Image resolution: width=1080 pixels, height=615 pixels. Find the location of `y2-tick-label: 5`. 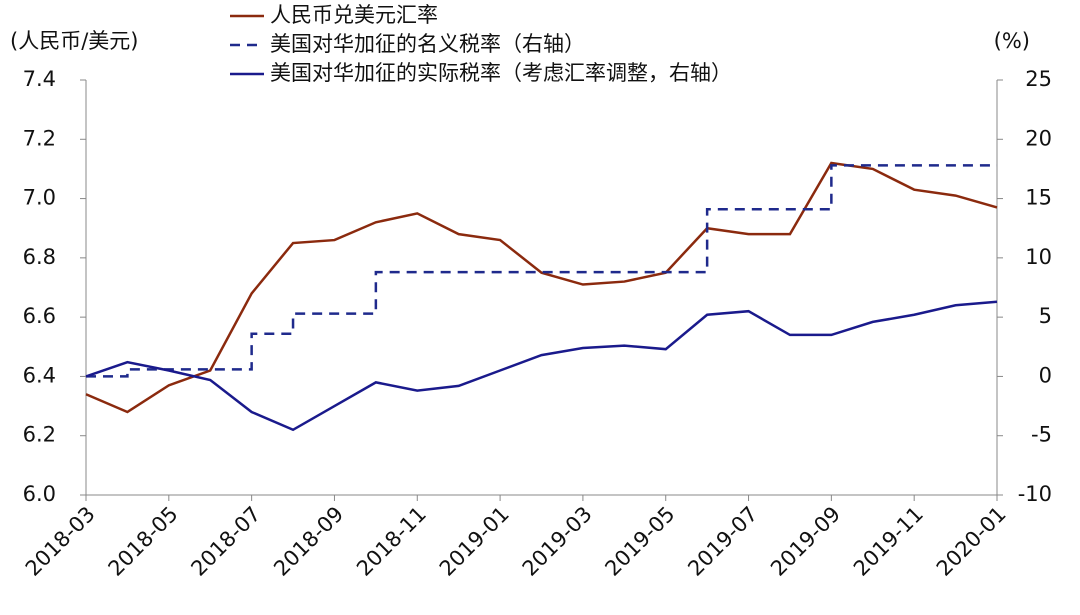

y2-tick-label: 5 is located at coordinates (1045, 316).